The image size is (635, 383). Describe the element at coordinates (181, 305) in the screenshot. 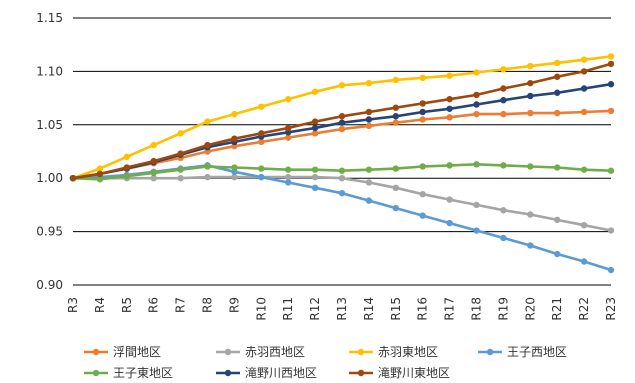

I see `x-tick-label: R7` at that location.